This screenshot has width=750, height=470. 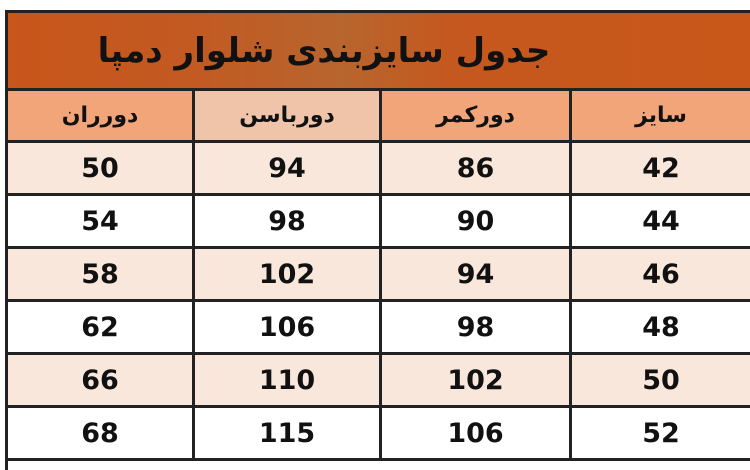 I want to click on column-header: دورران, so click(x=101, y=117).